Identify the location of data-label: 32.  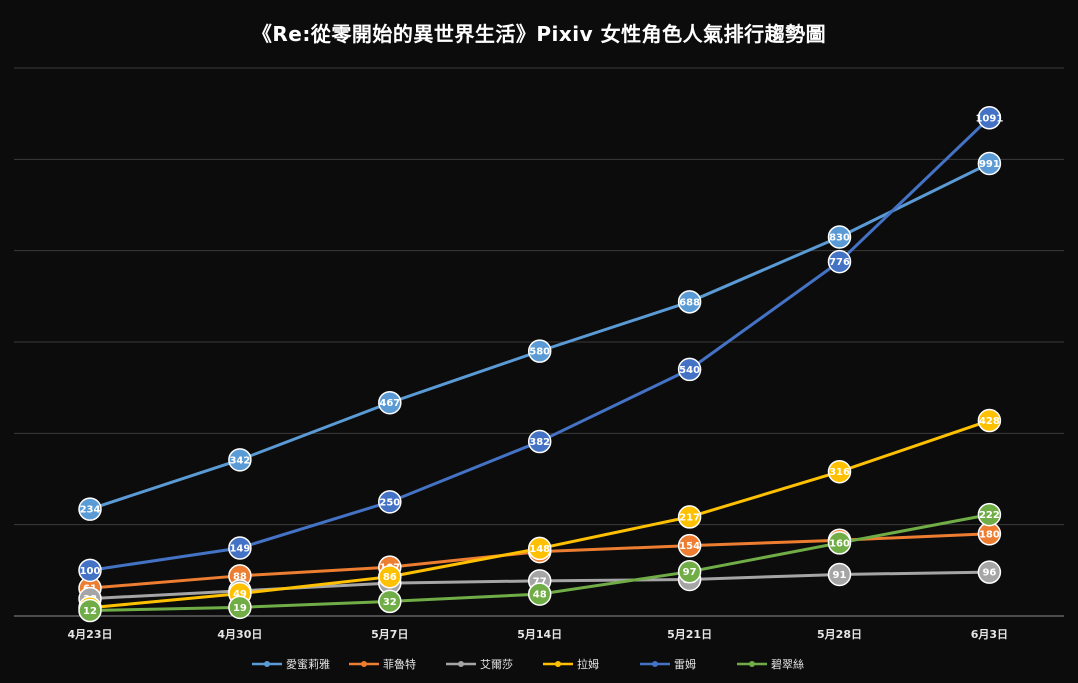
(390, 602).